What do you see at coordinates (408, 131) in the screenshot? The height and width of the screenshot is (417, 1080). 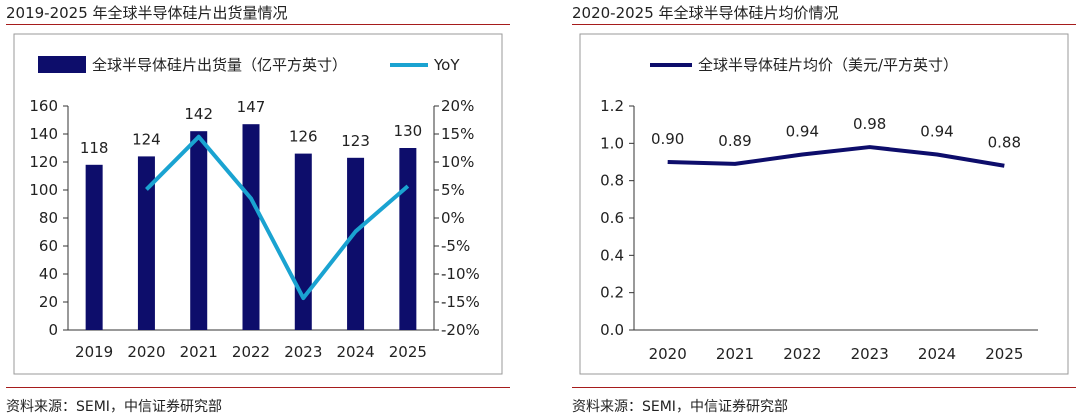 I see `bar-data-label: 130` at bounding box center [408, 131].